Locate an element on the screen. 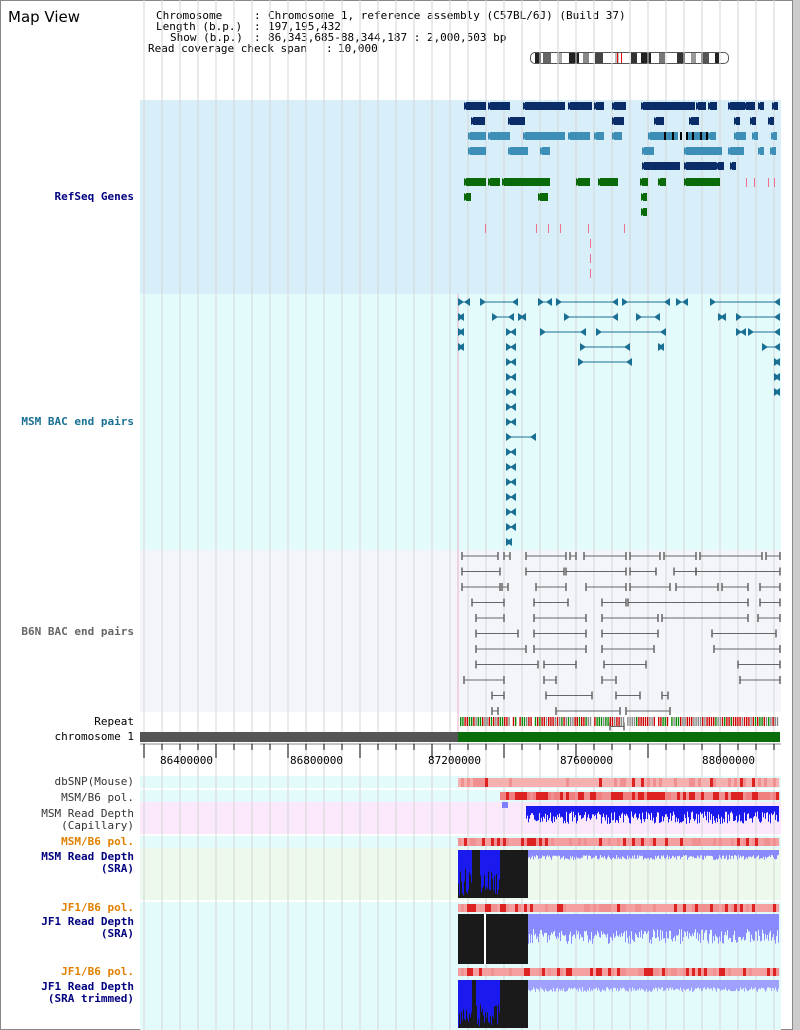  ideogram-band is located at coordinates (634, 58).